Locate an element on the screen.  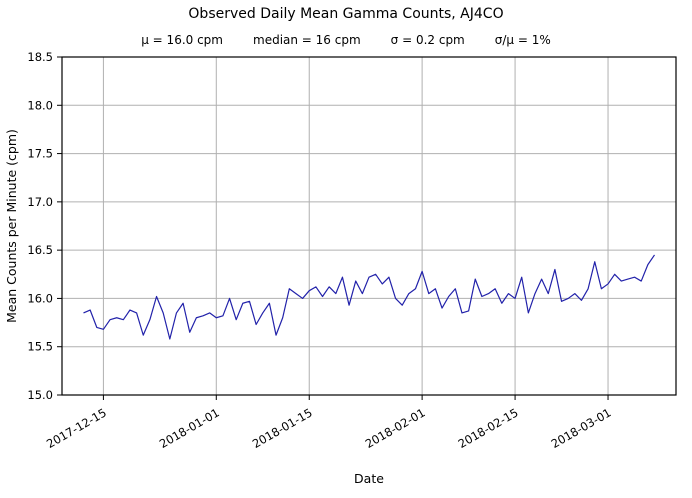
y-tick-label: 15.5 is located at coordinates (40, 347).